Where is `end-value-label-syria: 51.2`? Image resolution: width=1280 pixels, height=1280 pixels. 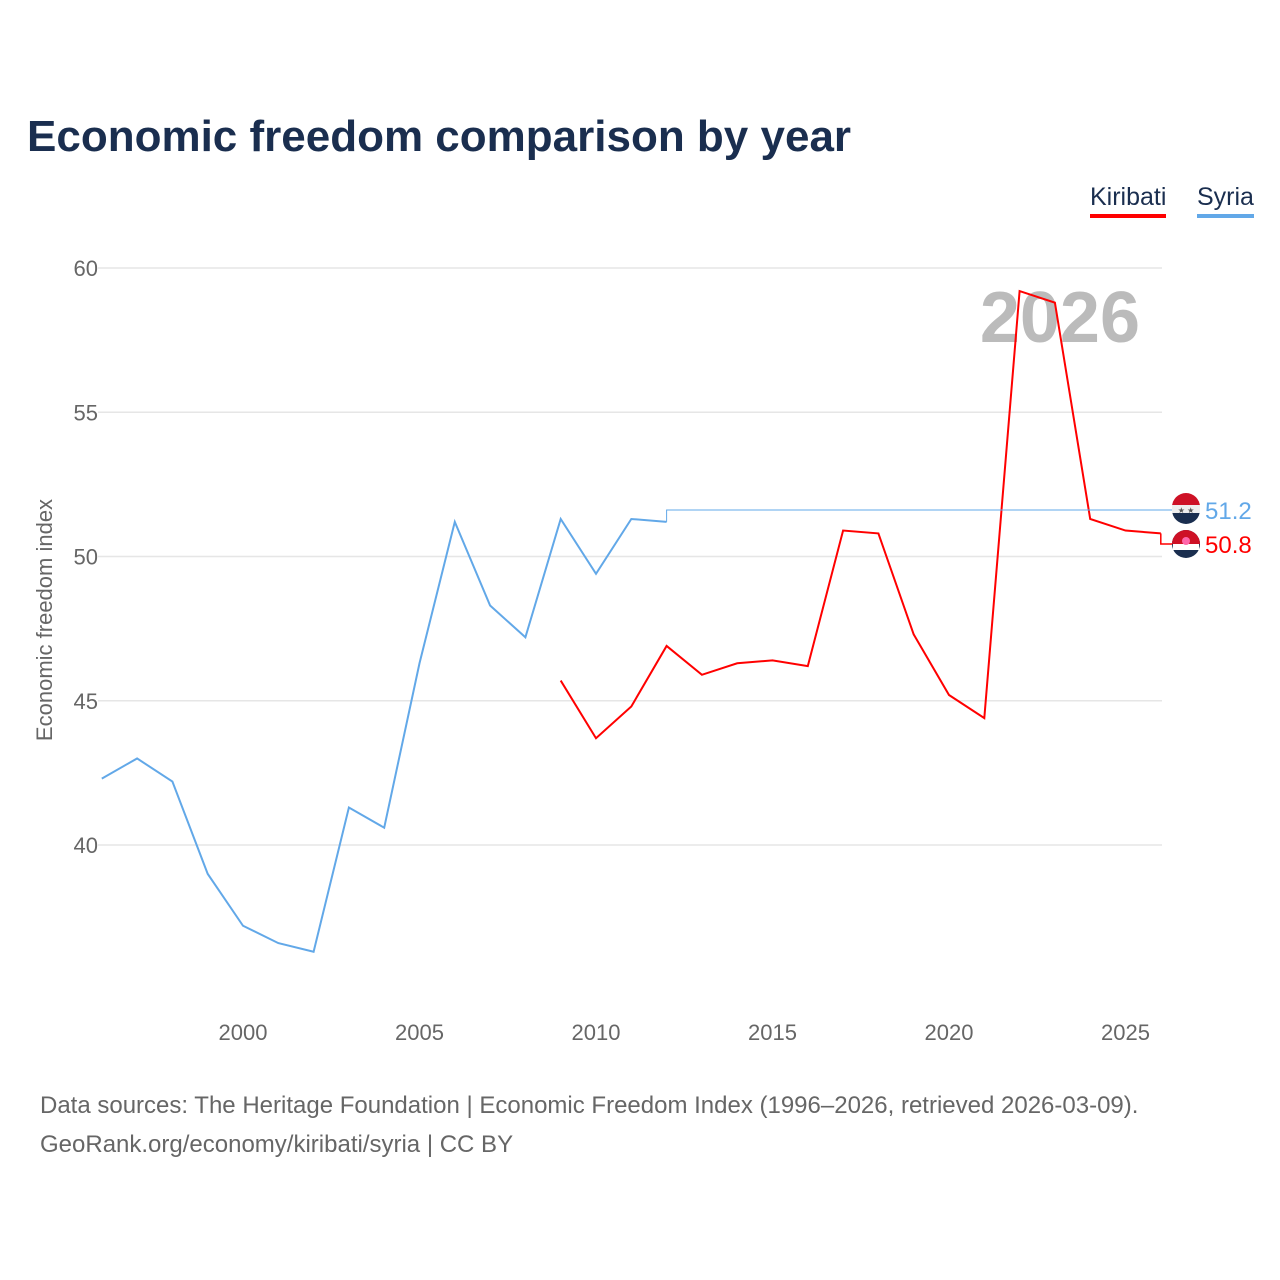
end-value-label-syria: 51.2 is located at coordinates (1228, 511).